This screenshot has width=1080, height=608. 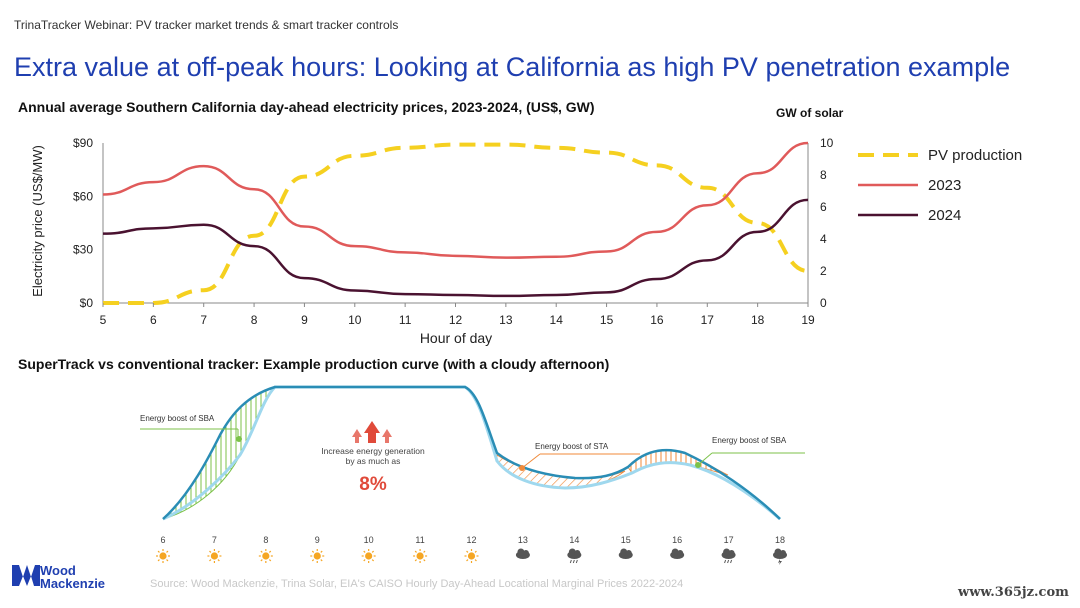 I want to click on sta-marker, so click(x=522, y=468).